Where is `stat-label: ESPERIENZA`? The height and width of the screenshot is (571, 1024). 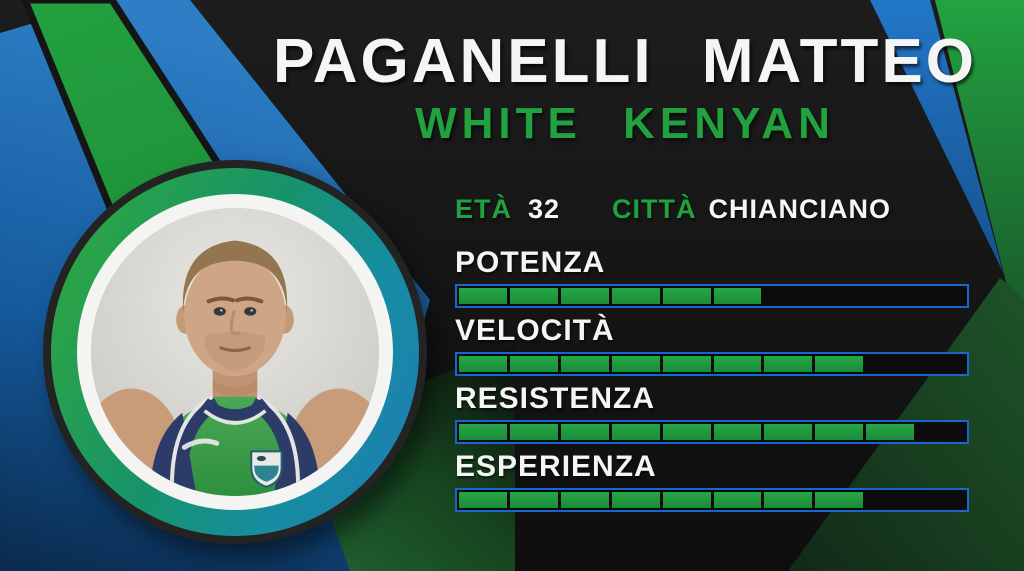 stat-label: ESPERIENZA is located at coordinates (556, 466).